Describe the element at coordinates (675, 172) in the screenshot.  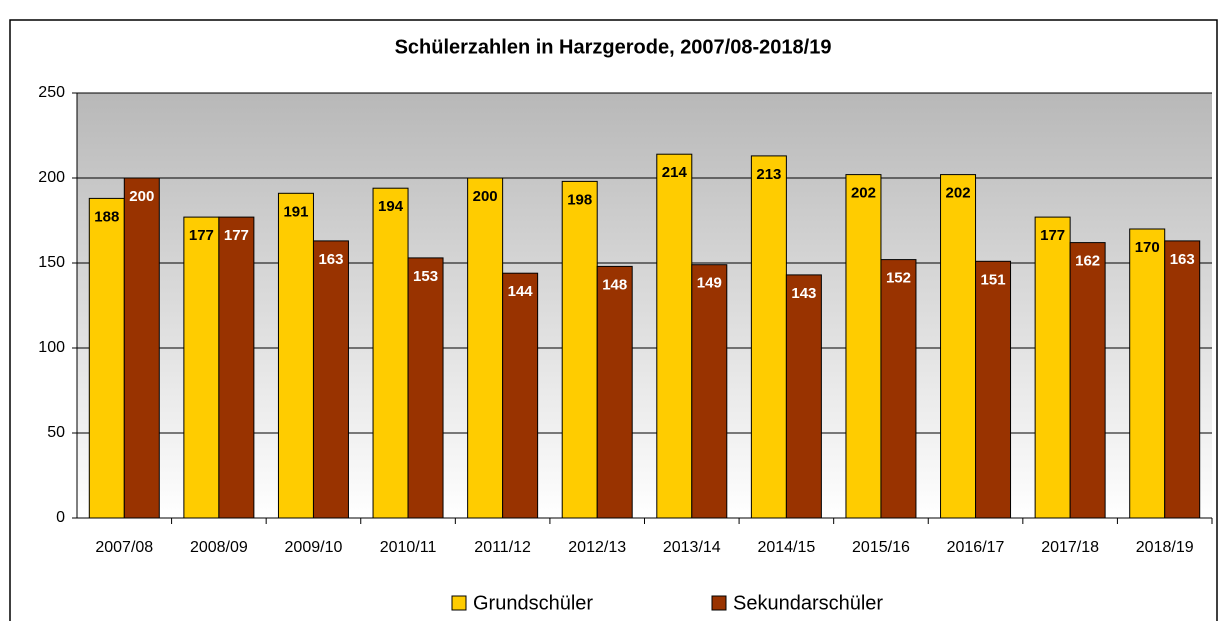
I see `data-label: 214` at that location.